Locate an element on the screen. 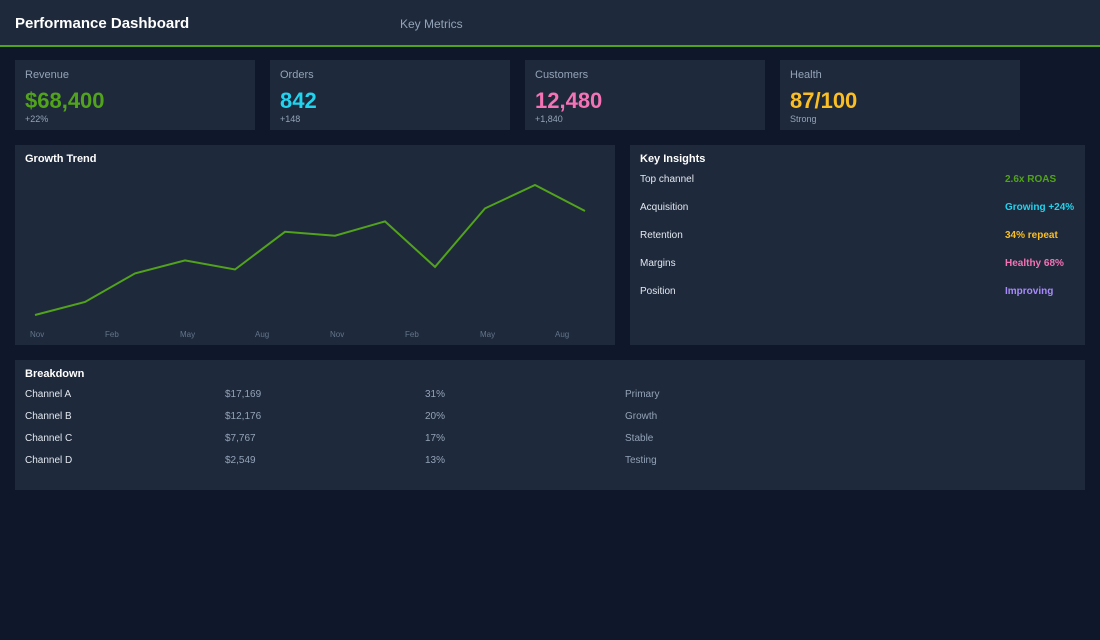 This screenshot has width=1100, height=640. kpi-label: Orders is located at coordinates (297, 75).